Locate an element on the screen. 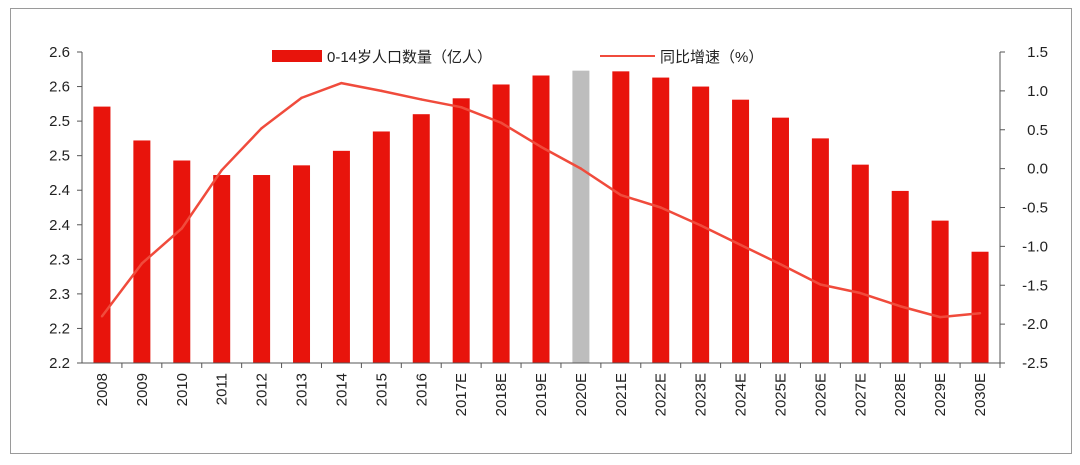 This screenshot has width=1080, height=465. bar-2020E is located at coordinates (581, 216).